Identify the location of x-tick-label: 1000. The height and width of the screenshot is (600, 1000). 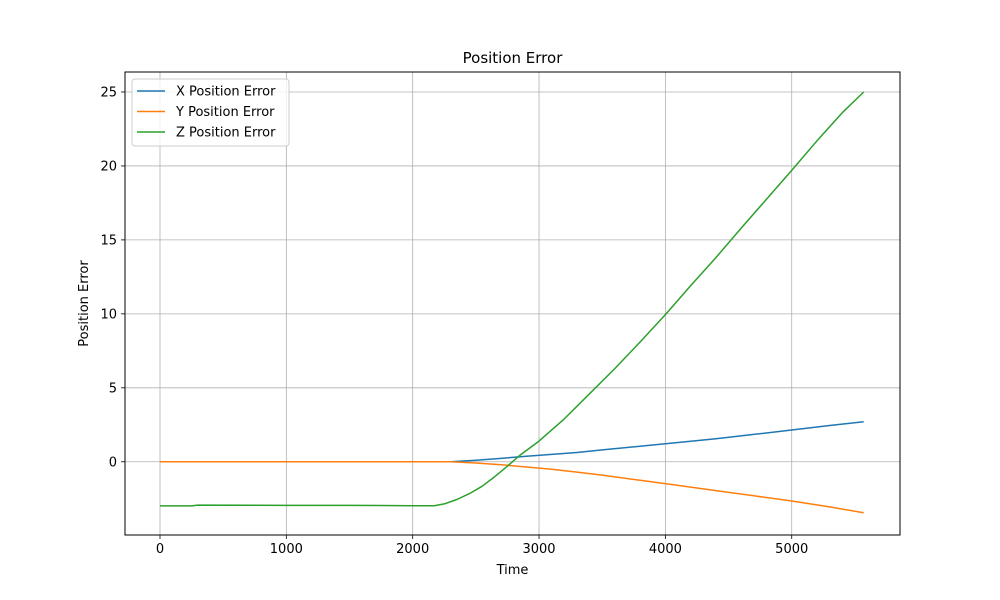
(286, 549).